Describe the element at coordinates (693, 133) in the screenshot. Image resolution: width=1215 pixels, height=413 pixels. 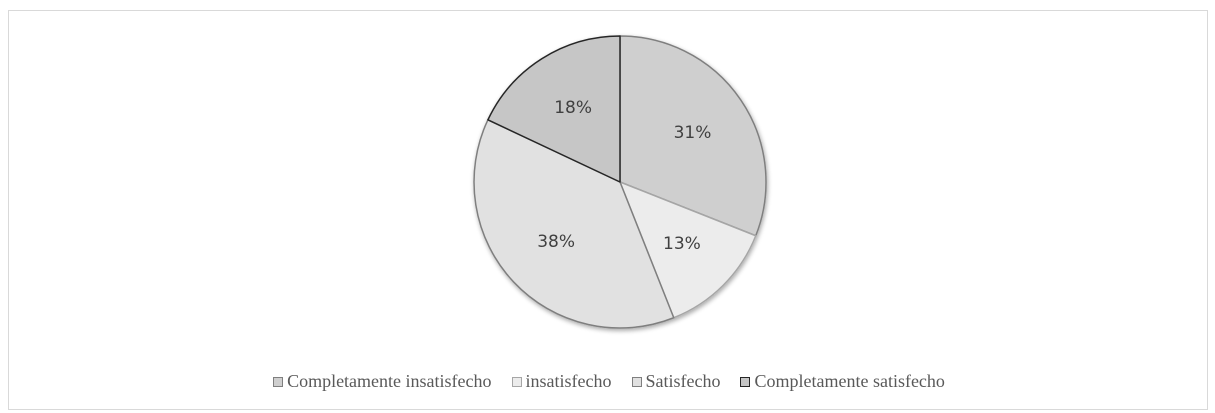
I see `data-label-completamente-insatisfecho: 31%` at that location.